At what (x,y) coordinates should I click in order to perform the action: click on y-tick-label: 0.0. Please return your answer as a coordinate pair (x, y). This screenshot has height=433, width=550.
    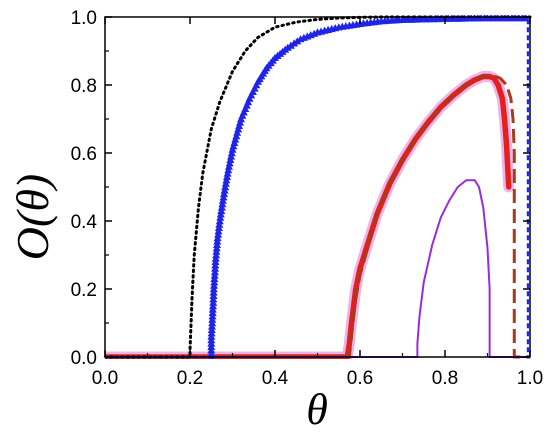
    Looking at the image, I should click on (84, 358).